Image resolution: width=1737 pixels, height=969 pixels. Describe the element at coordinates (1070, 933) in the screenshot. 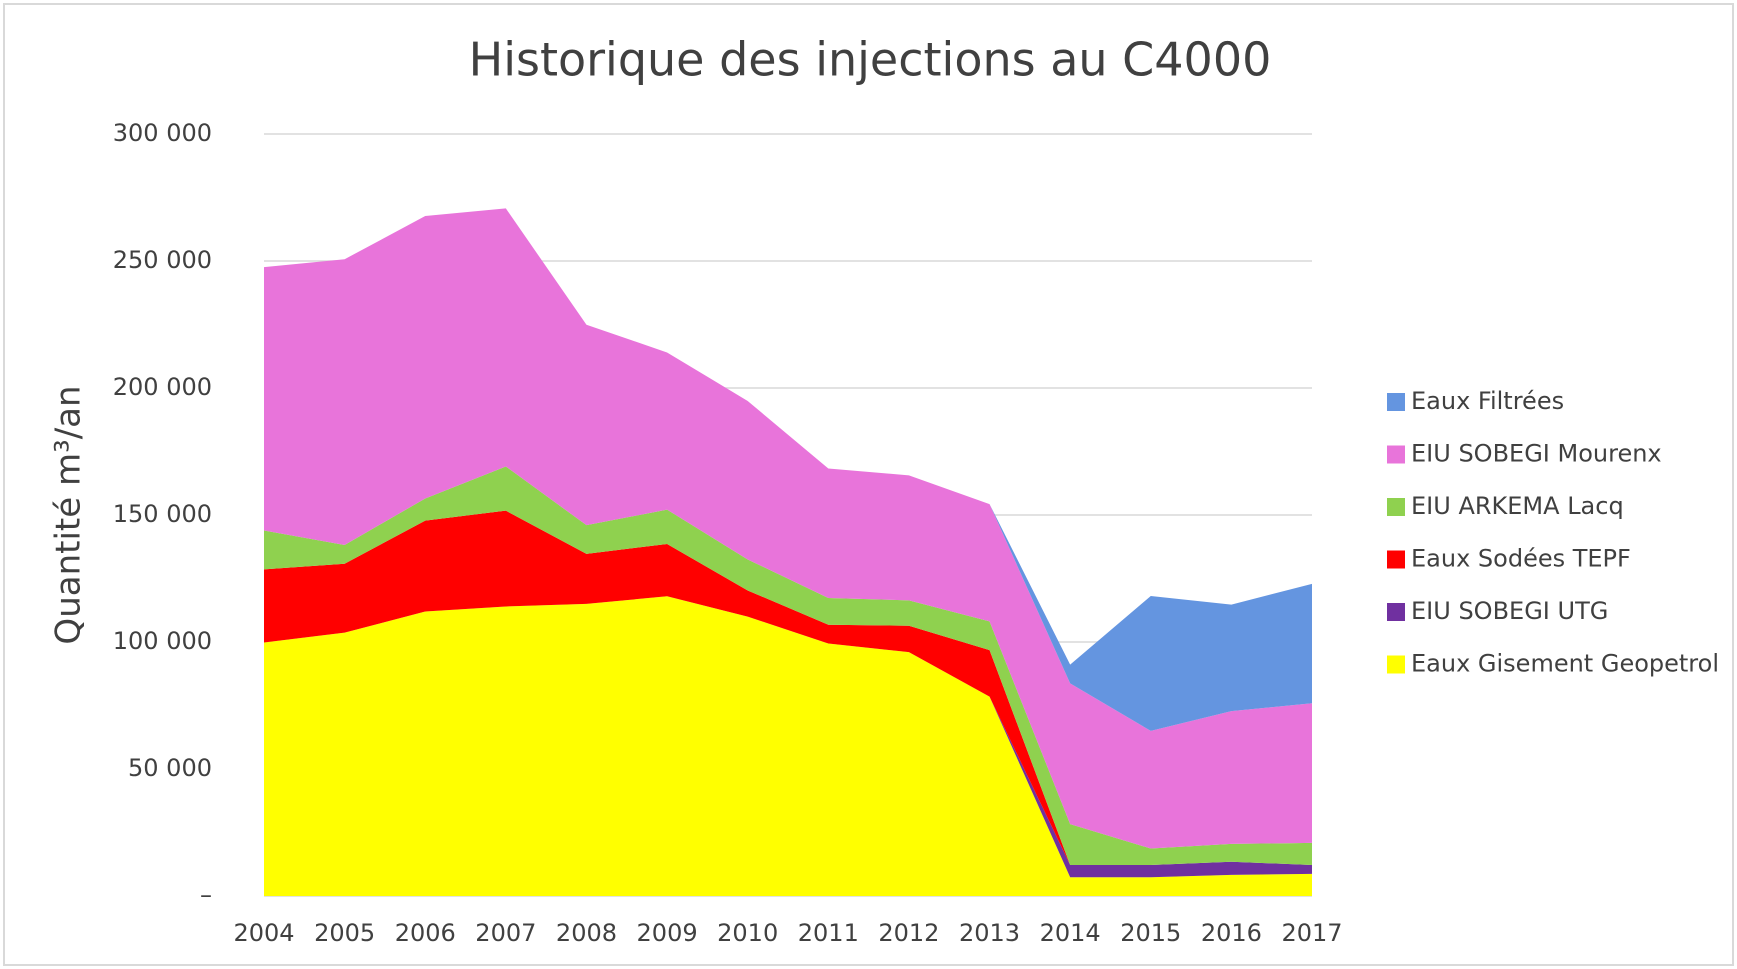

I see `x-tick-label: 2014` at that location.